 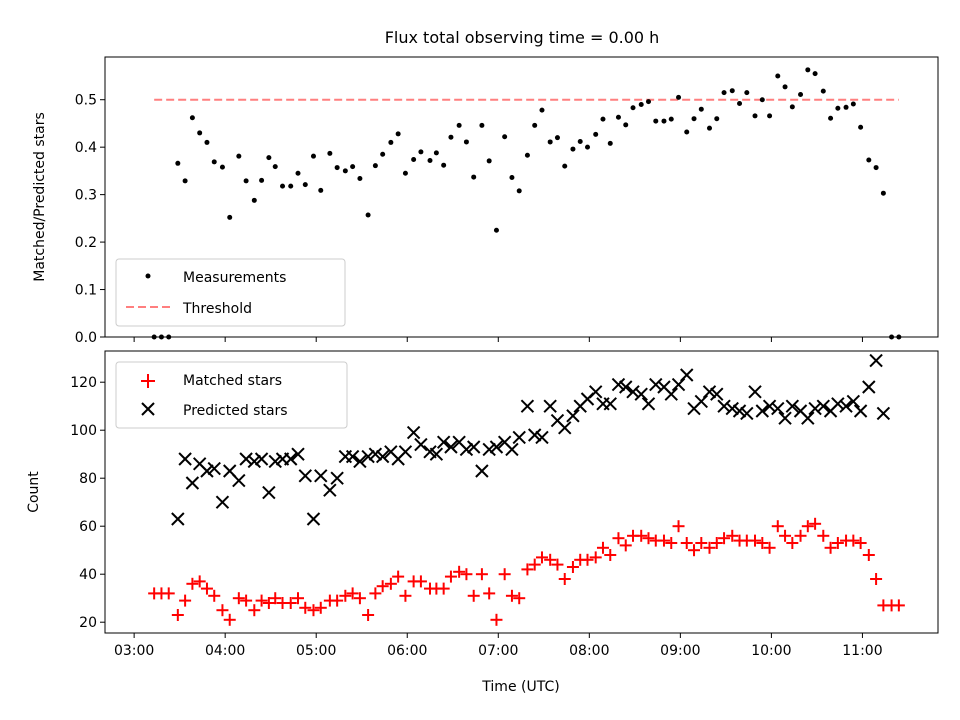 What do you see at coordinates (520, 687) in the screenshot?
I see `x-axis-label: Time (UTC)` at bounding box center [520, 687].